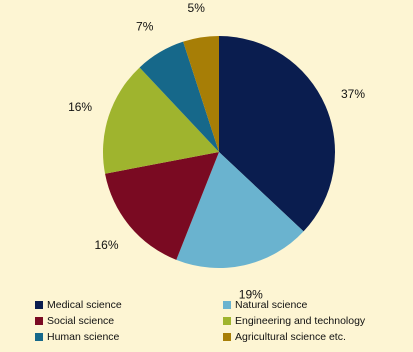 The image size is (413, 352). Describe the element at coordinates (145, 26) in the screenshot. I see `slice-percent-label: 7%` at that location.